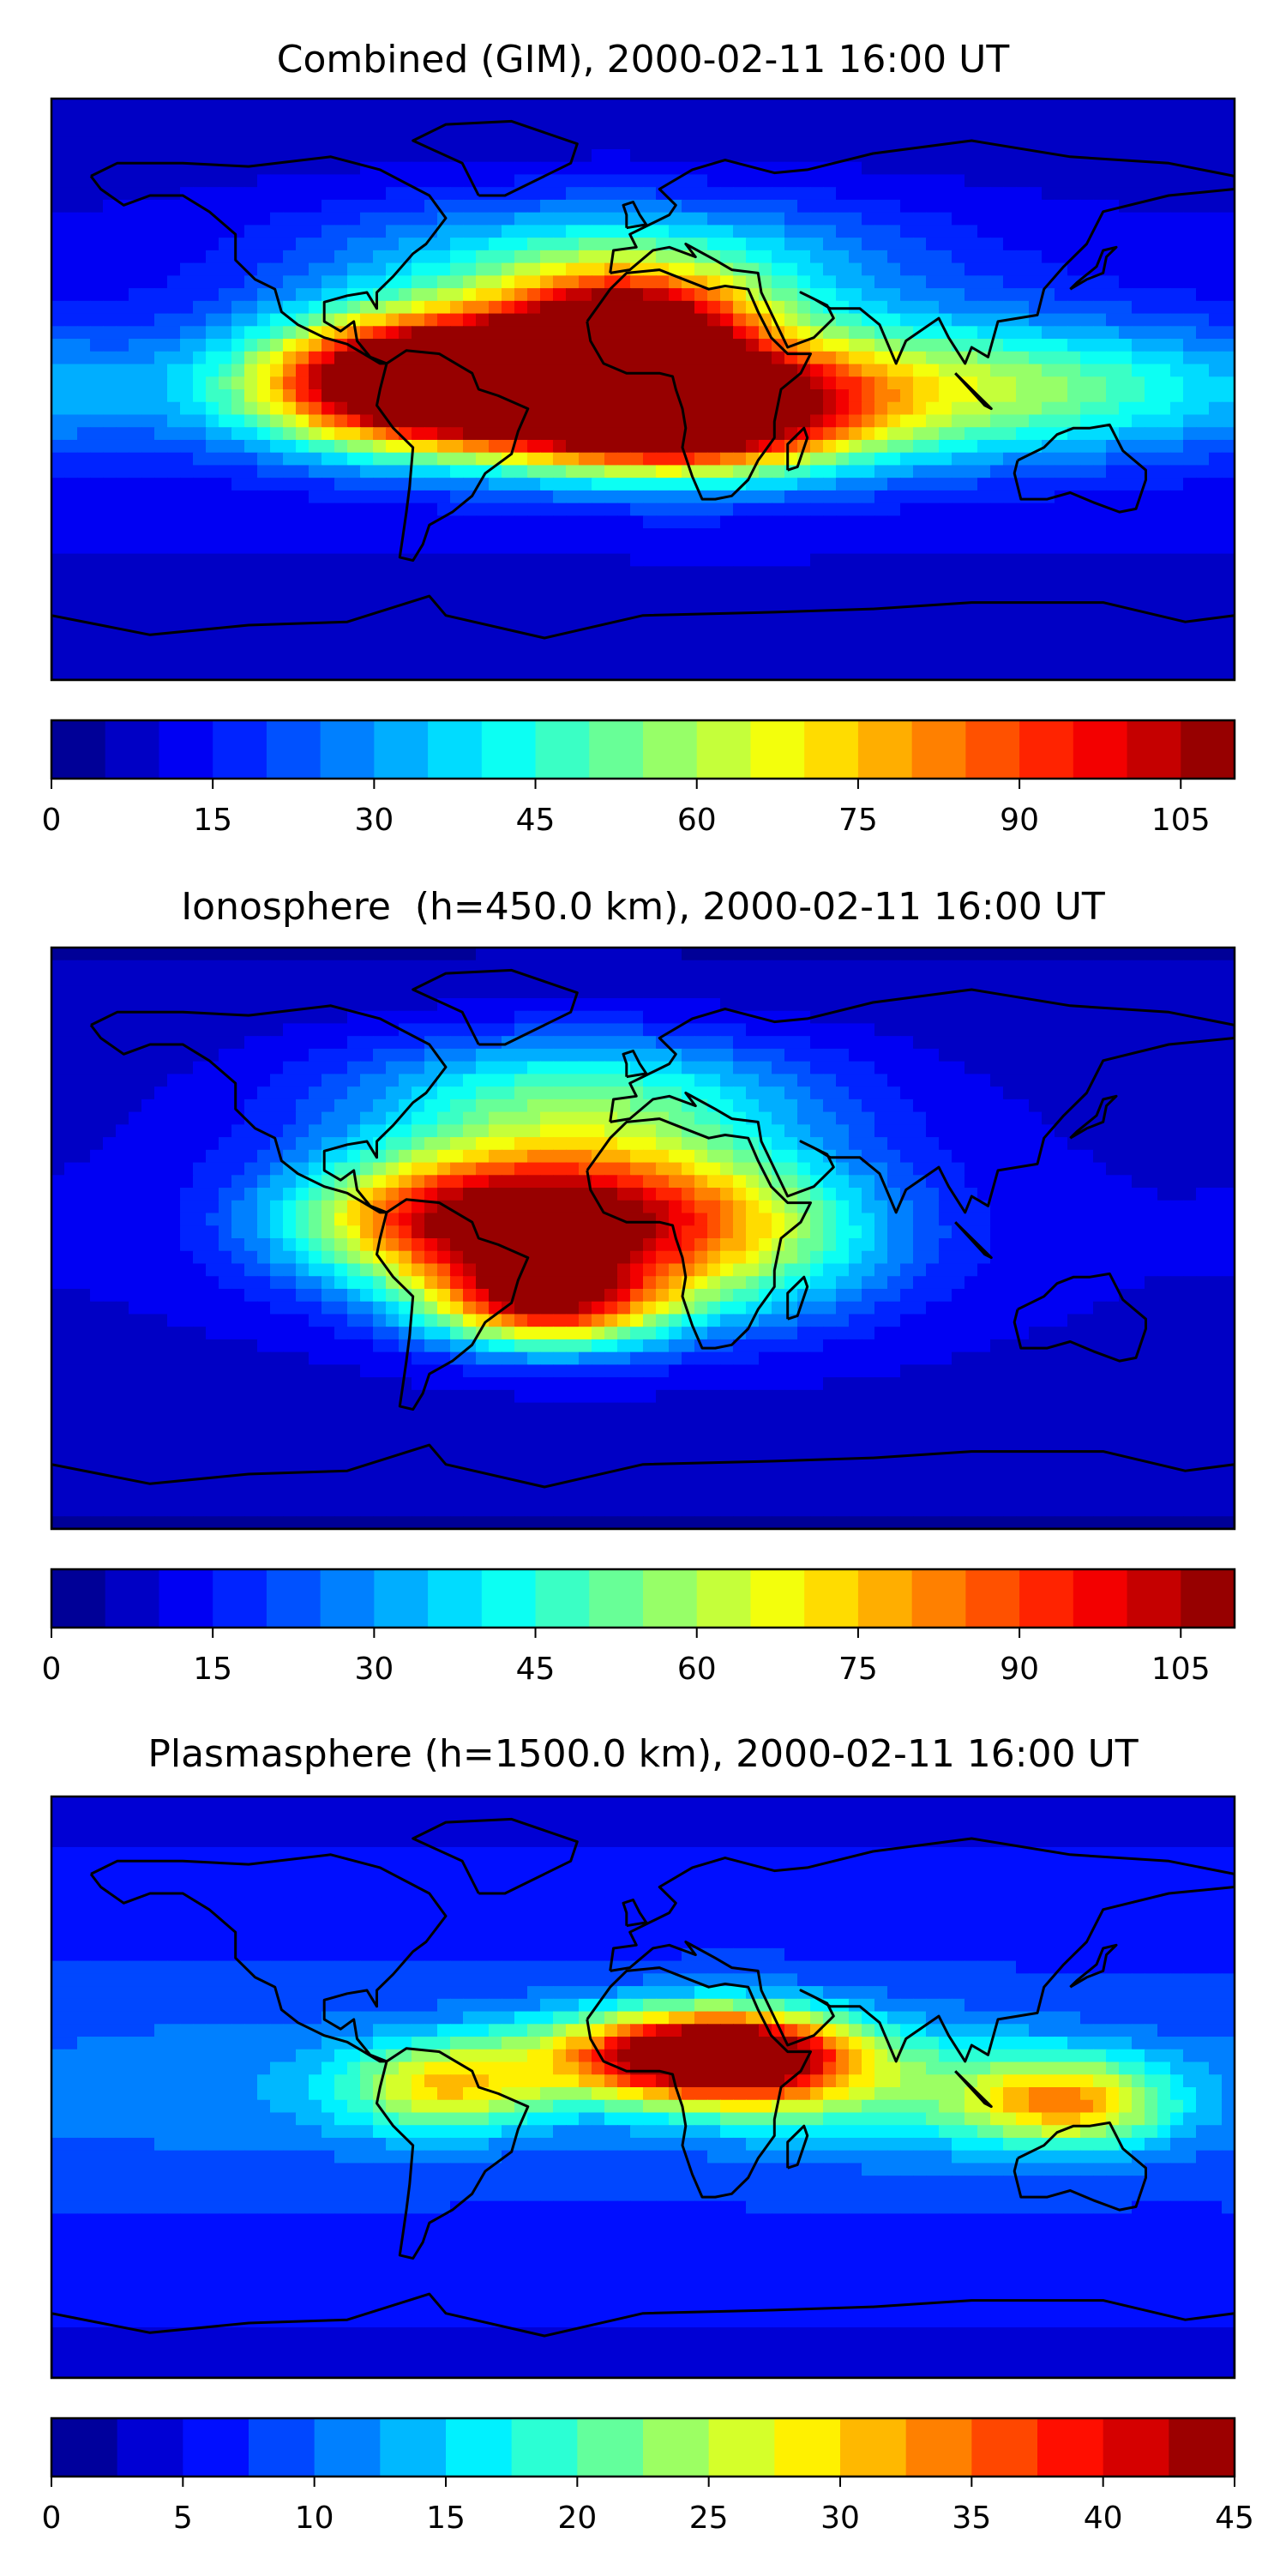 The height and width of the screenshot is (2576, 1286). Describe the element at coordinates (52, 820) in the screenshot. I see `colorbar-tick-label: 0` at that location.